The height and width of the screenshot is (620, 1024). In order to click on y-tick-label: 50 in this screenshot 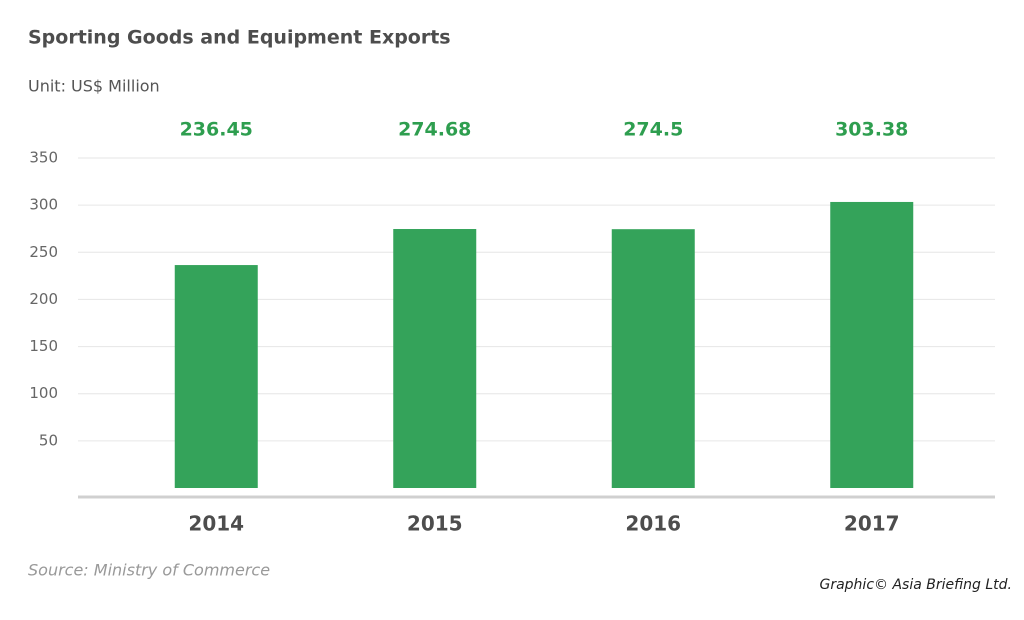, I will do `click(48, 440)`.